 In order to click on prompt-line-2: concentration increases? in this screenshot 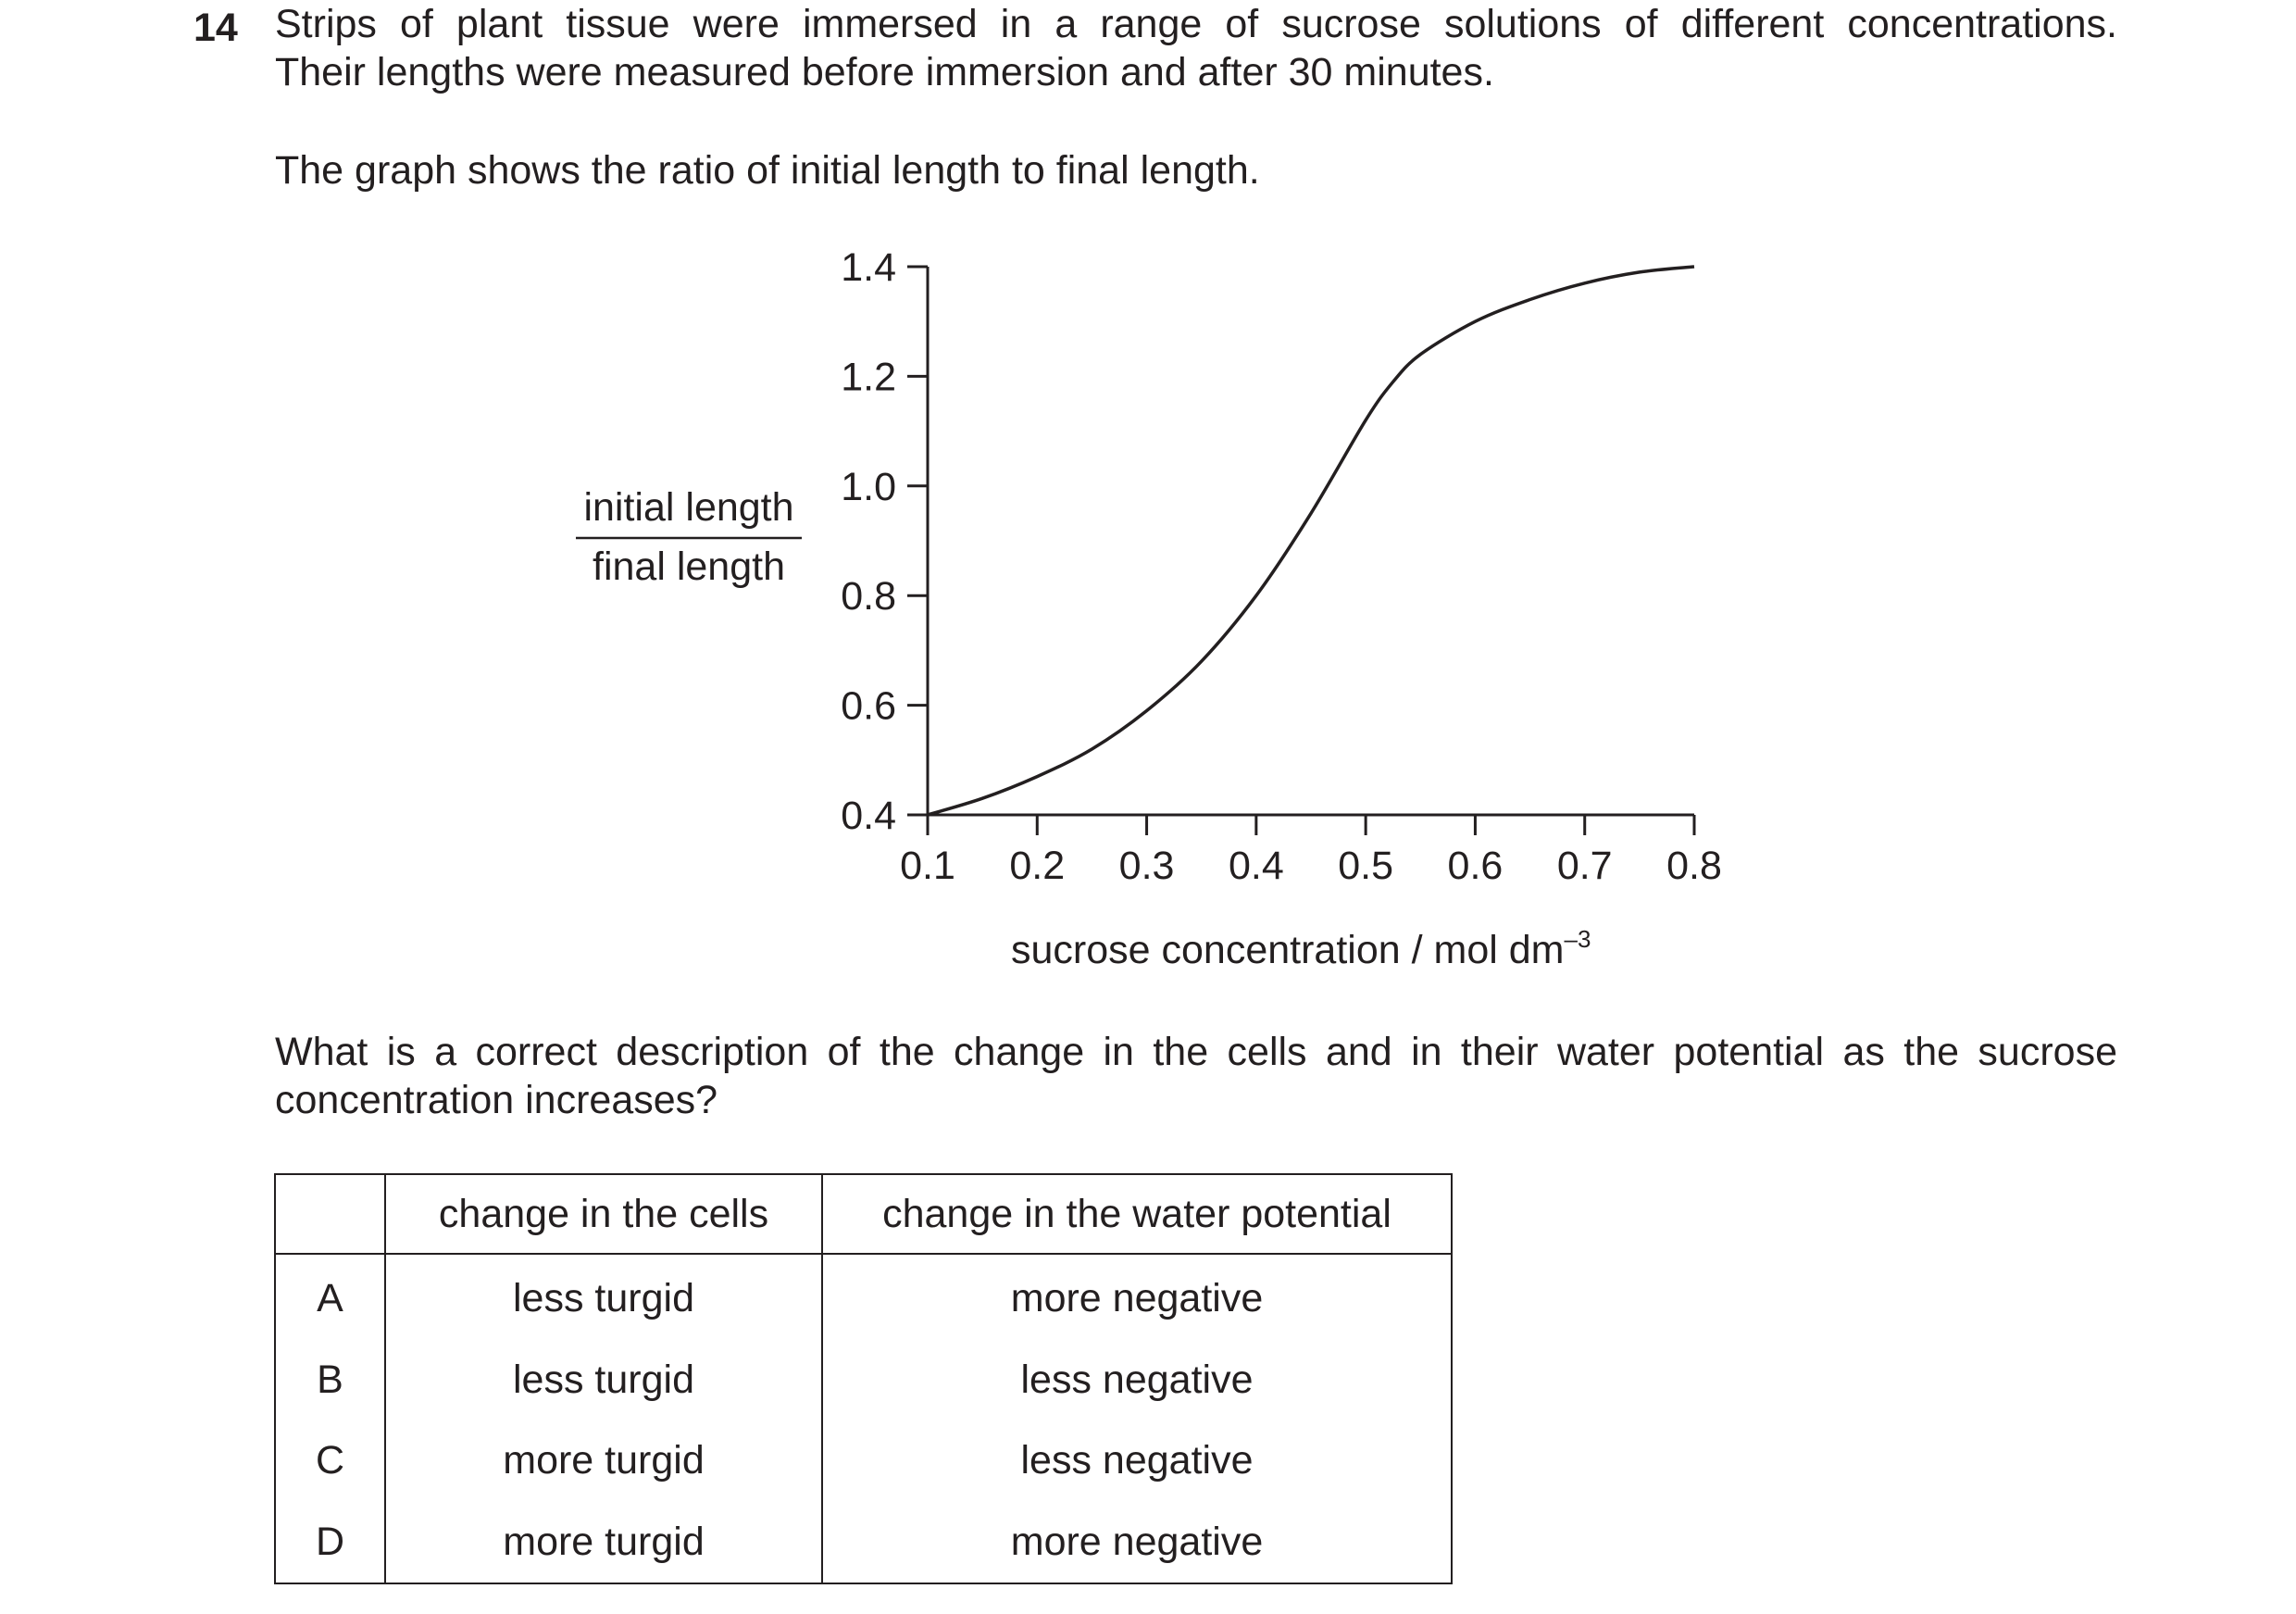, I will do `click(496, 1100)`.